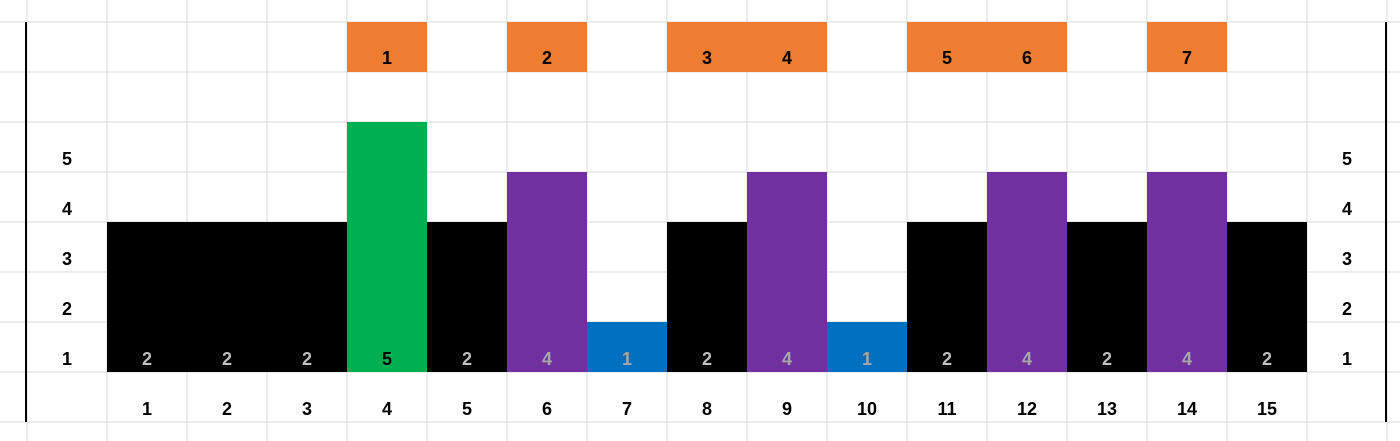 Image resolution: width=1400 pixels, height=441 pixels. What do you see at coordinates (227, 409) in the screenshot?
I see `x-tick-label: 2` at bounding box center [227, 409].